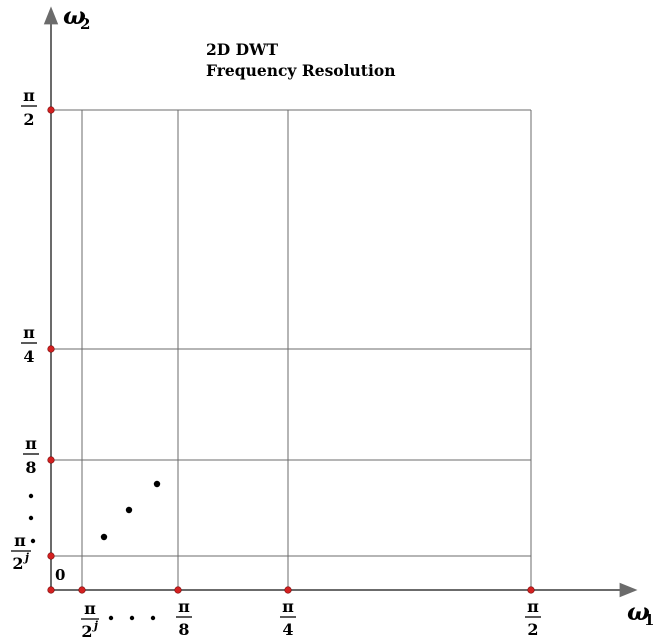 This screenshot has width=657, height=644. I want to click on y-axis-symbol: ω, so click(74, 15).